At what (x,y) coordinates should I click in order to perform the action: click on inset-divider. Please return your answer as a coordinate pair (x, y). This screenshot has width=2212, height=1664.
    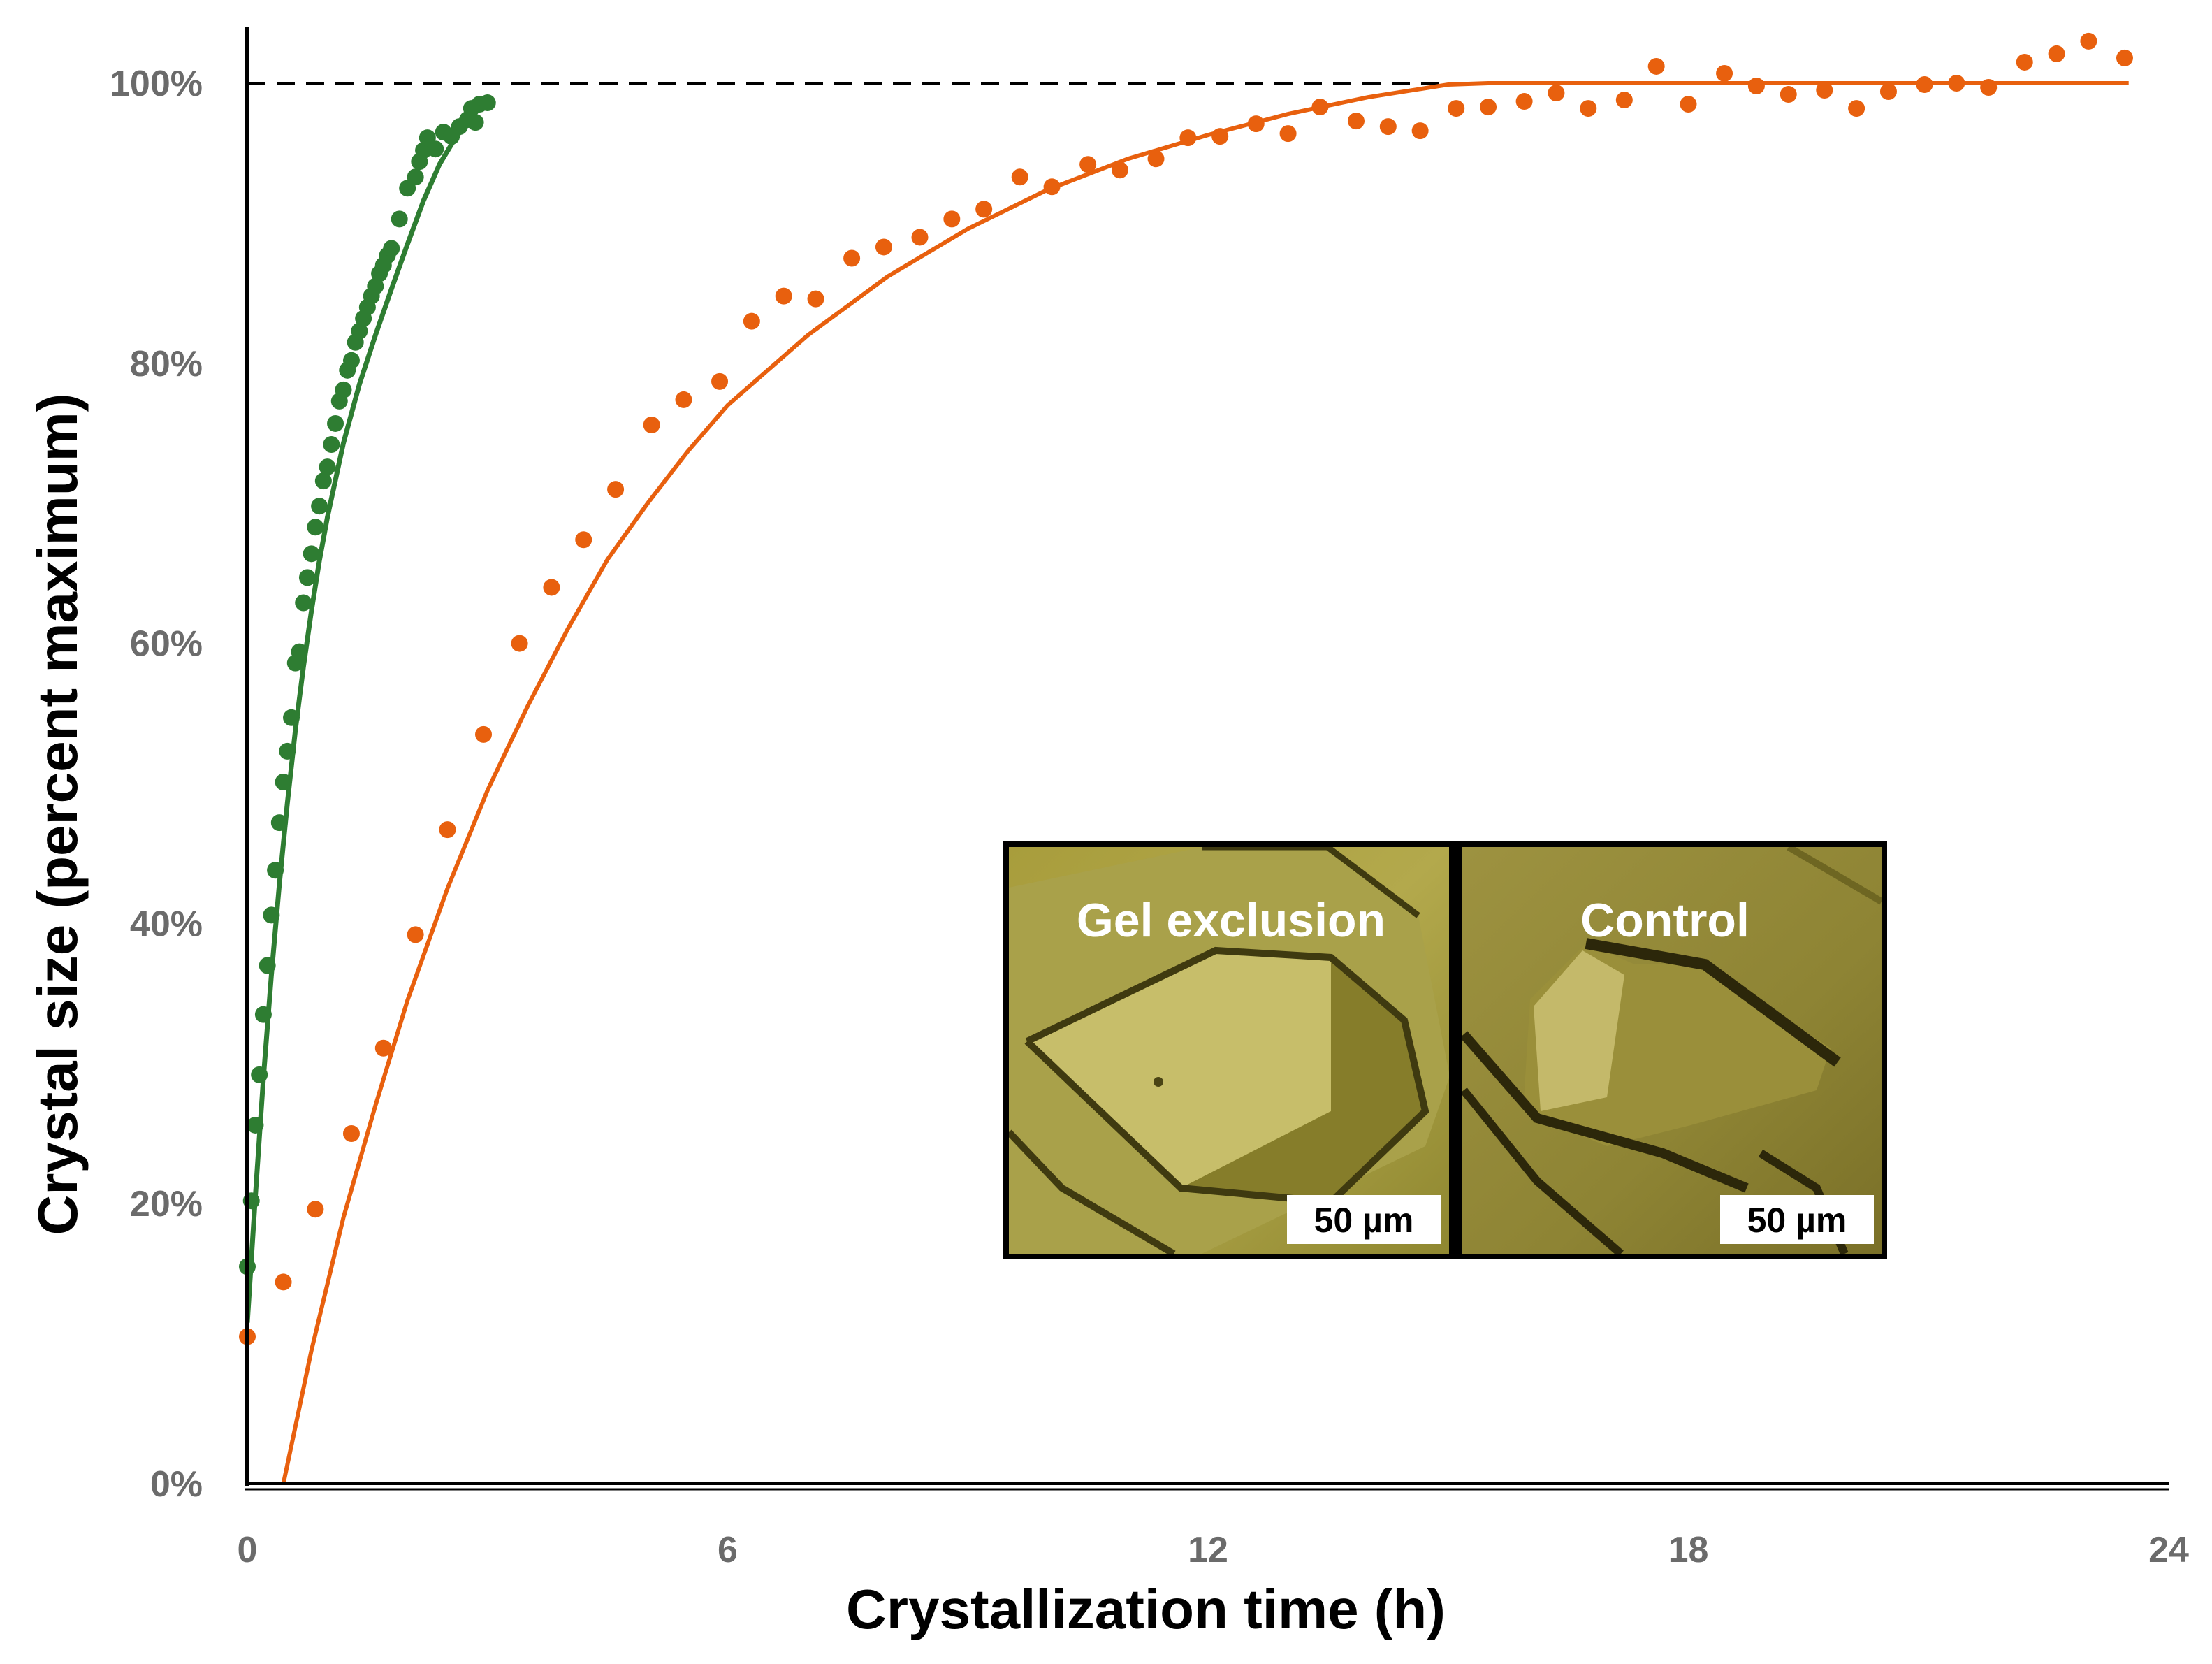
    Looking at the image, I should click on (1455, 1051).